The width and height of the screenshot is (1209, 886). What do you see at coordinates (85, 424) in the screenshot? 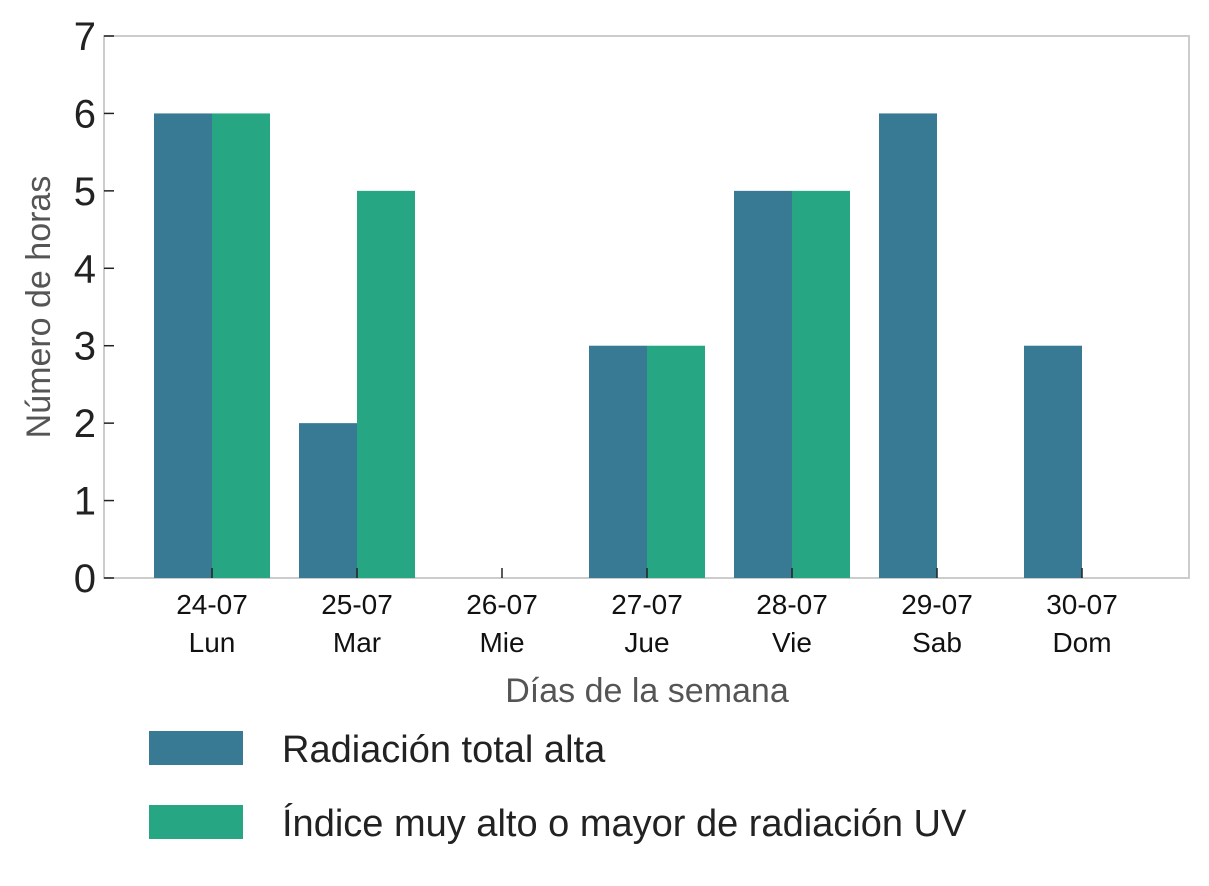
I see `y-tick-label: 2` at bounding box center [85, 424].